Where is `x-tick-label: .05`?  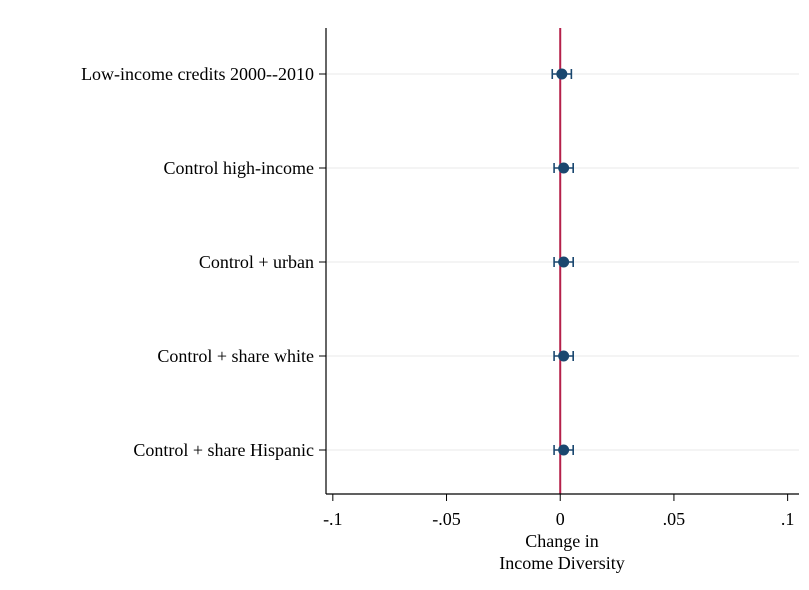 x-tick-label: .05 is located at coordinates (674, 519).